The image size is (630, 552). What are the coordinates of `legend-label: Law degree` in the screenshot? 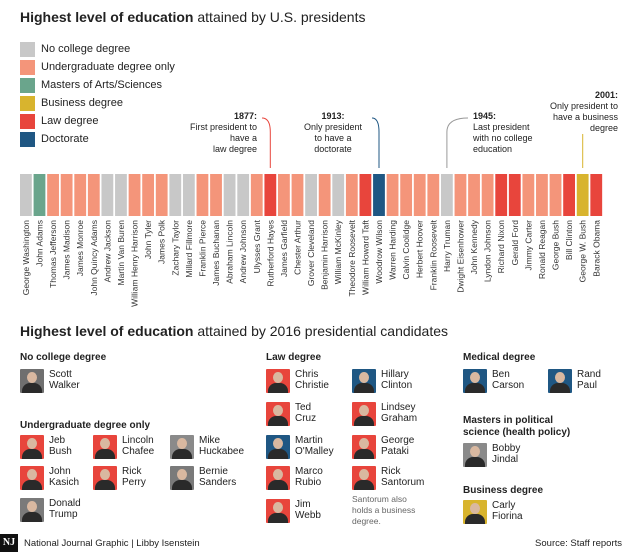 It's located at (70, 121).